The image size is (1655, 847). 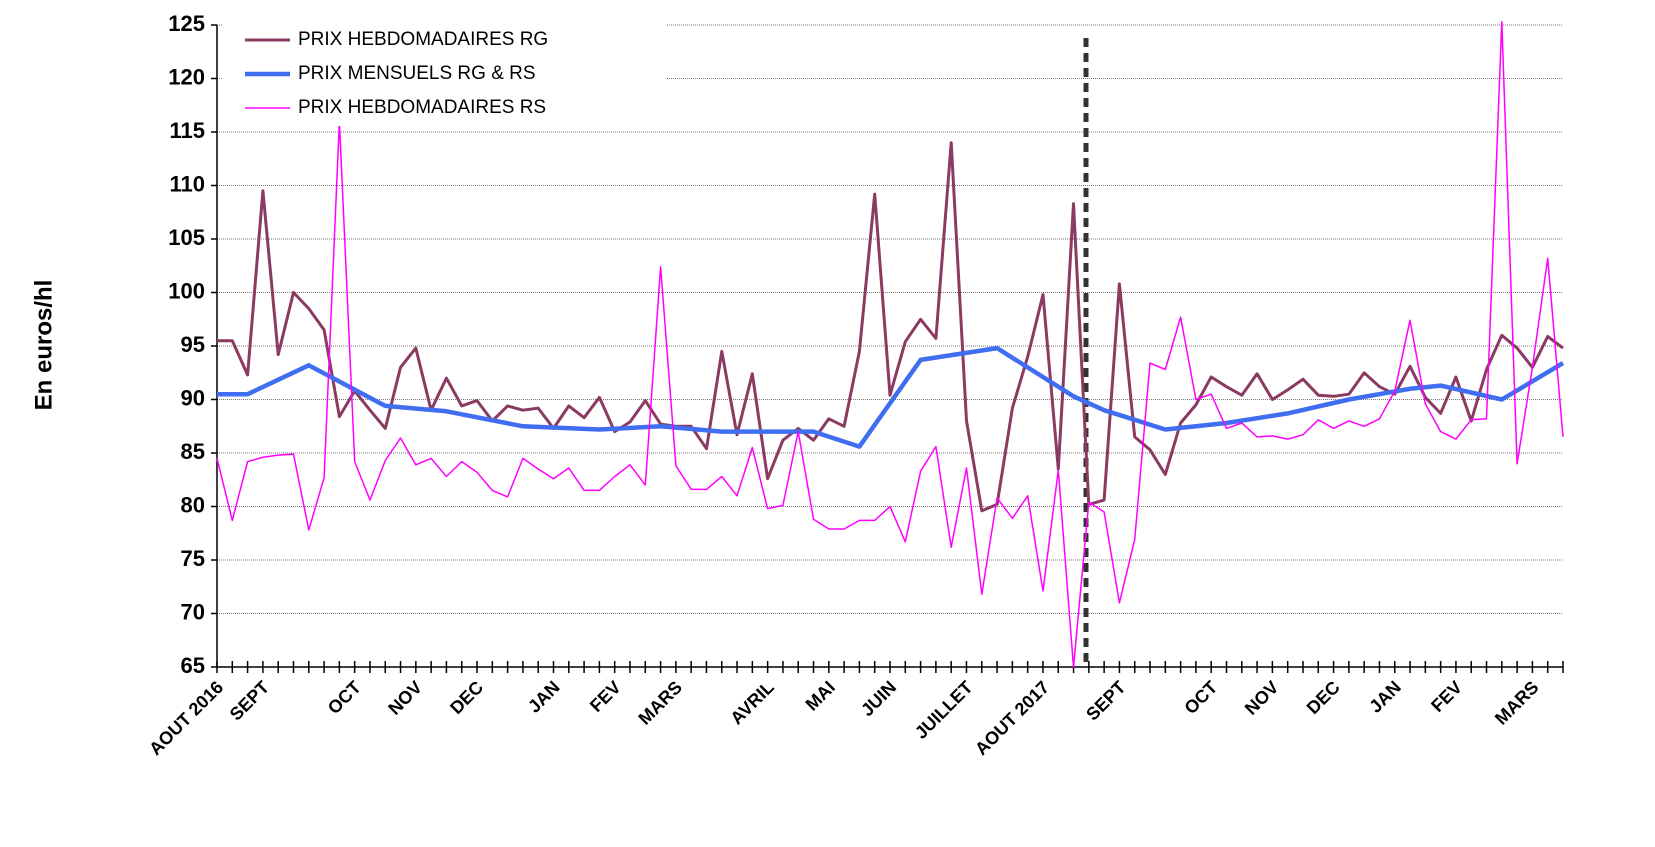 I want to click on legend-label: PRIX HEBDOMADAIRES RG, so click(x=423, y=39).